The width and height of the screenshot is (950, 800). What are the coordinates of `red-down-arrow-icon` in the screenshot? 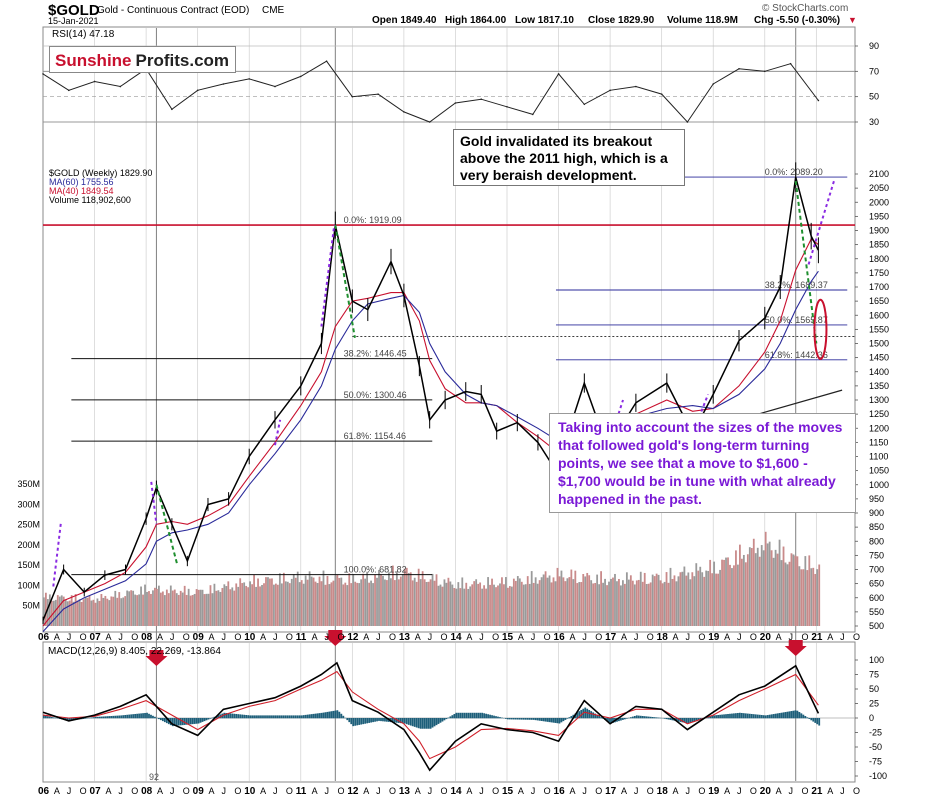 It's located at (156, 658).